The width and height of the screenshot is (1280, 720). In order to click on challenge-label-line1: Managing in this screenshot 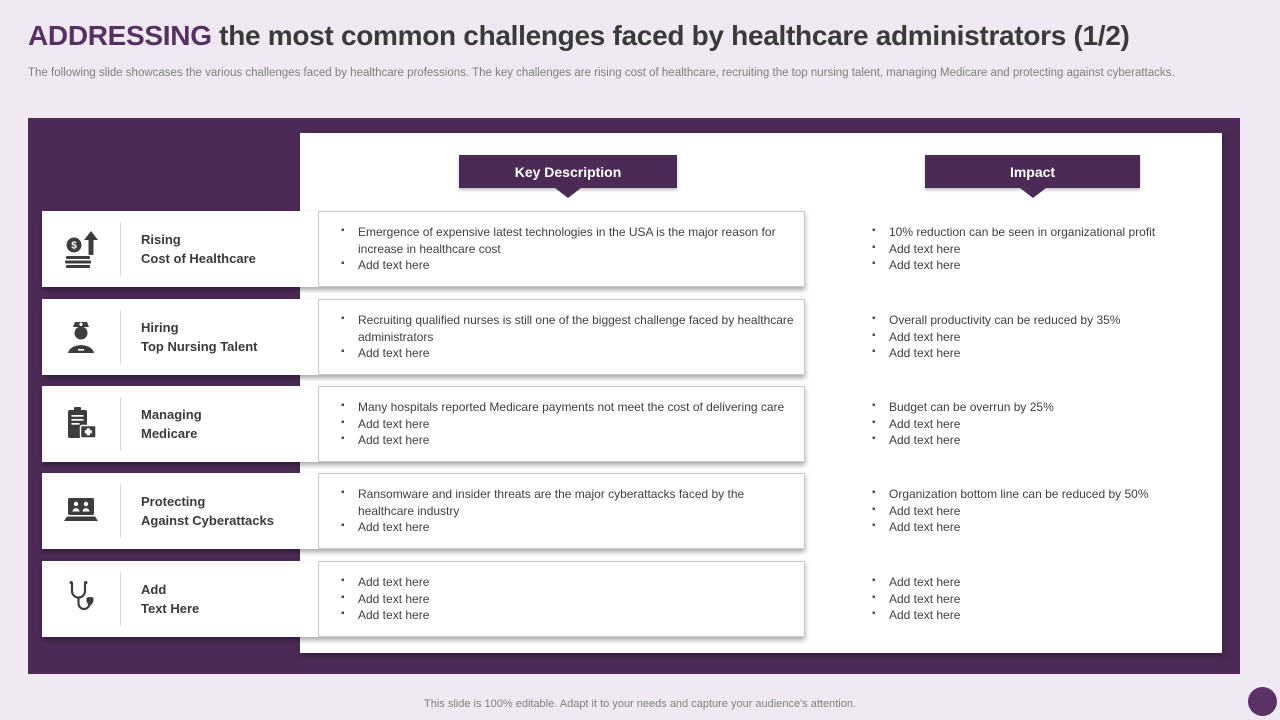, I will do `click(171, 414)`.